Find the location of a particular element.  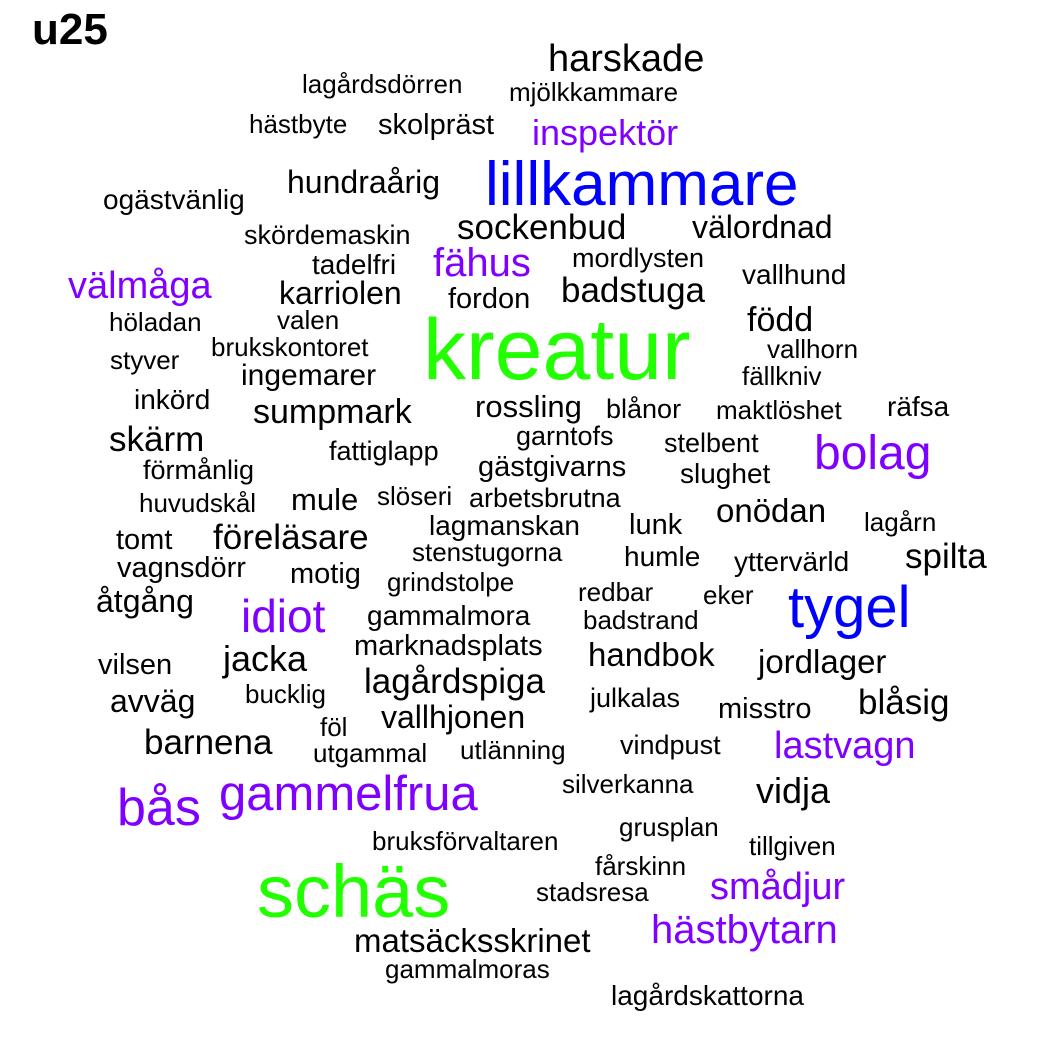

cloud-word: lagårdspiga is located at coordinates (454, 681).